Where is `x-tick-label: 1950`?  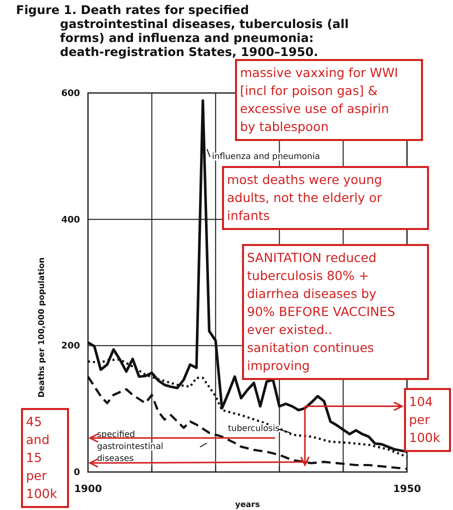 x-tick-label: 1950 is located at coordinates (407, 489).